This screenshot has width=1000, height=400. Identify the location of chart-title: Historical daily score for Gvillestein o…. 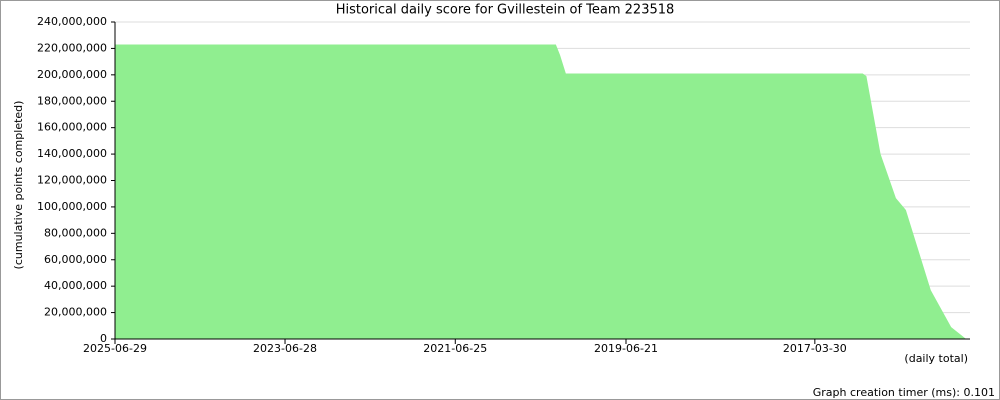
(505, 10).